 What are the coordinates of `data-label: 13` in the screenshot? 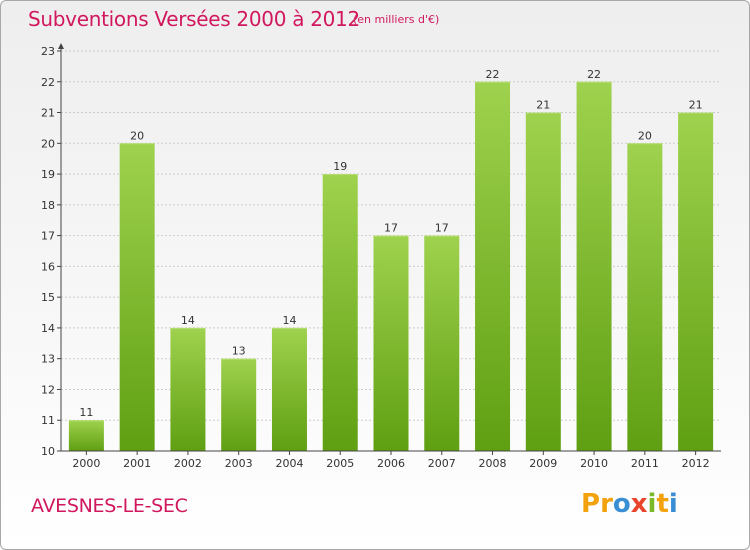 It's located at (239, 351).